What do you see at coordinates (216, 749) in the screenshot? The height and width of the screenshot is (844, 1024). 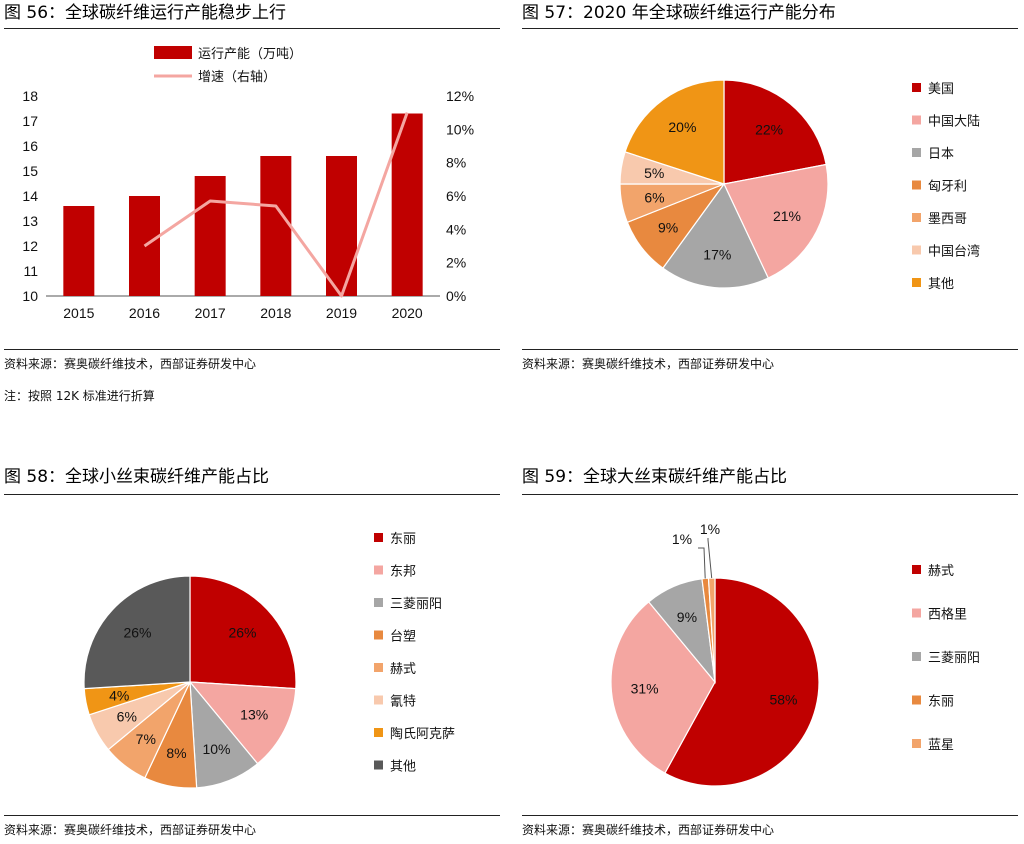 I see `data-label: 10%` at bounding box center [216, 749].